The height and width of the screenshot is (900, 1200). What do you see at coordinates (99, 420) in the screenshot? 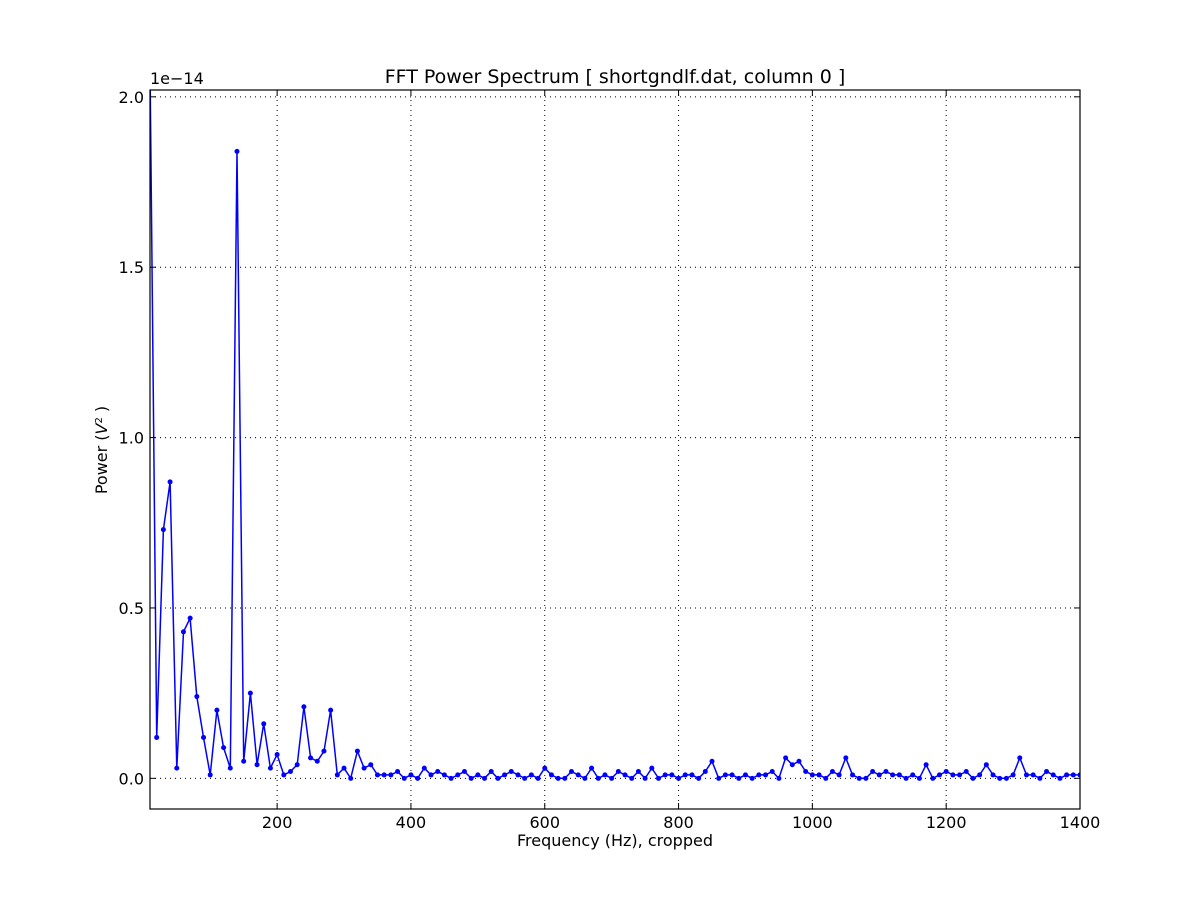
I see `y-axis-title-exp: 2` at bounding box center [99, 420].